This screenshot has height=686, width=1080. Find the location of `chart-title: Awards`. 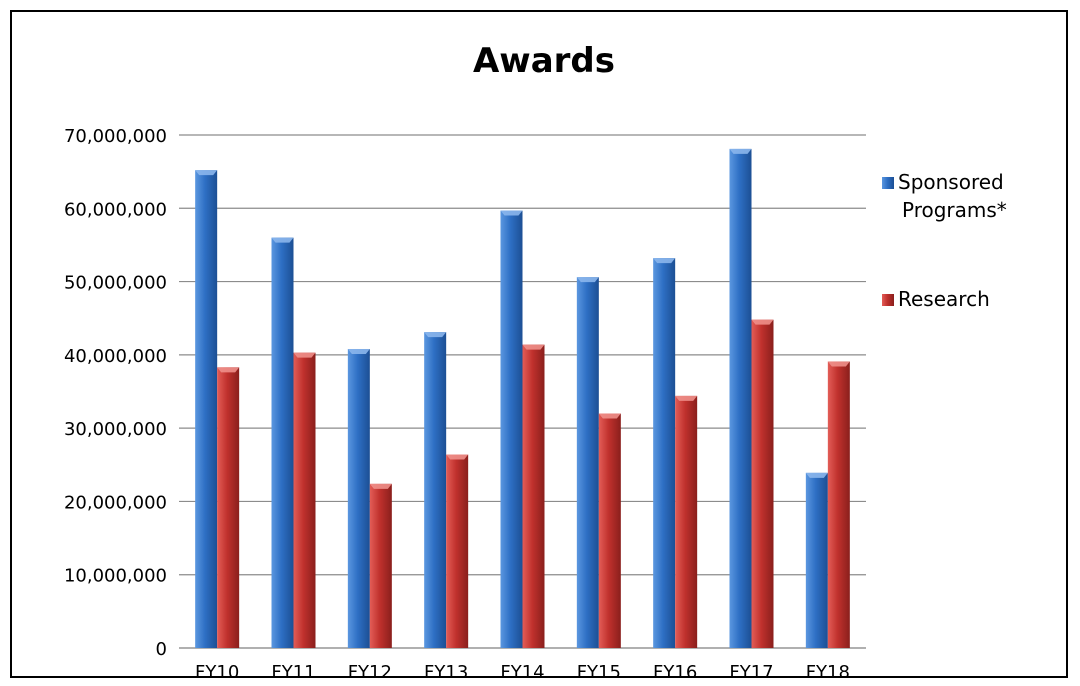

chart-title: Awards is located at coordinates (544, 61).